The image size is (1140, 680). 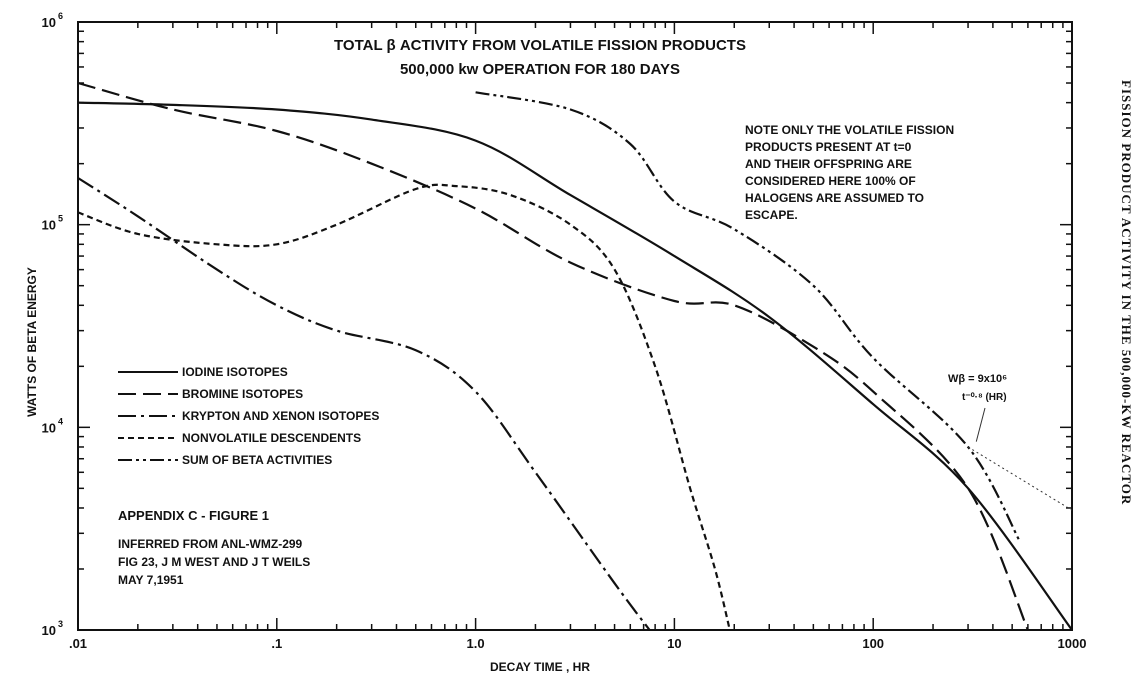 I want to click on chart-subtitle: 500,000 kw OPERATION FOR 180 DAYS, so click(x=540, y=69).